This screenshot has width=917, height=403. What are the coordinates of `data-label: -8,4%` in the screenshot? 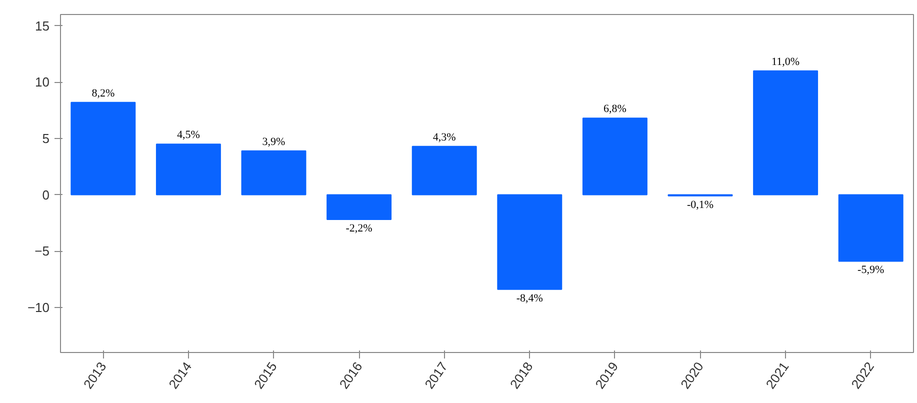 It's located at (529, 298).